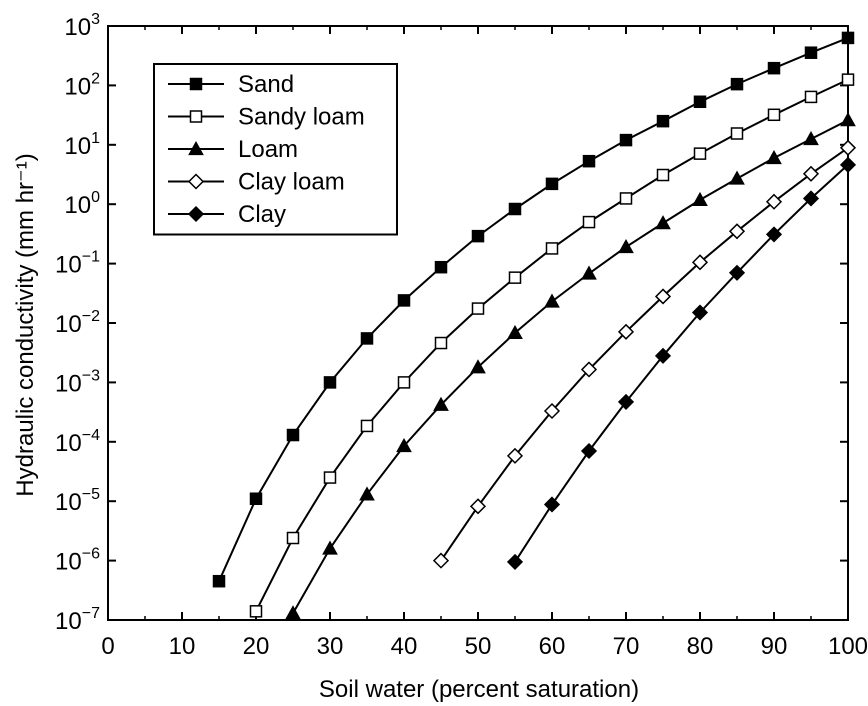 The height and width of the screenshot is (706, 868). I want to click on legend: Sand Sandy loam Loam Clay loam Clay, so click(275, 149).